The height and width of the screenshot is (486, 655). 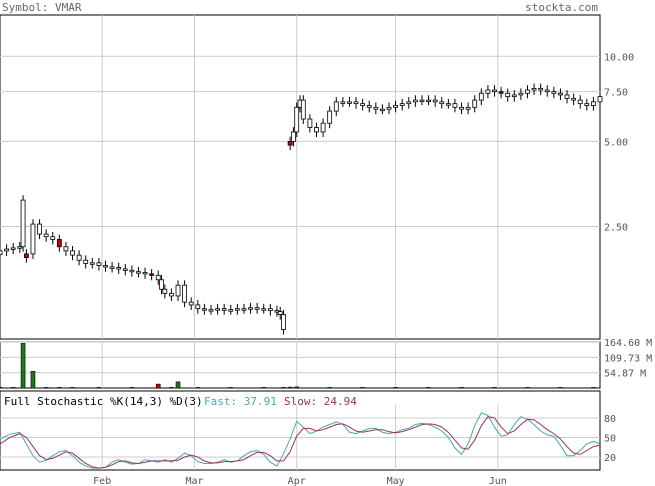 I want to click on x-tick-label-3: May, so click(x=396, y=481).